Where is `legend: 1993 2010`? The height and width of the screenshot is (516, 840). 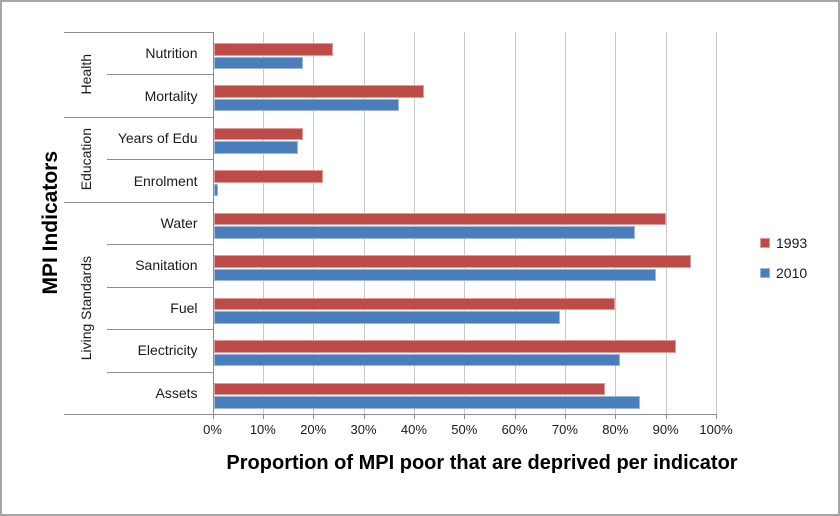
legend: 1993 2010 is located at coordinates (783, 265).